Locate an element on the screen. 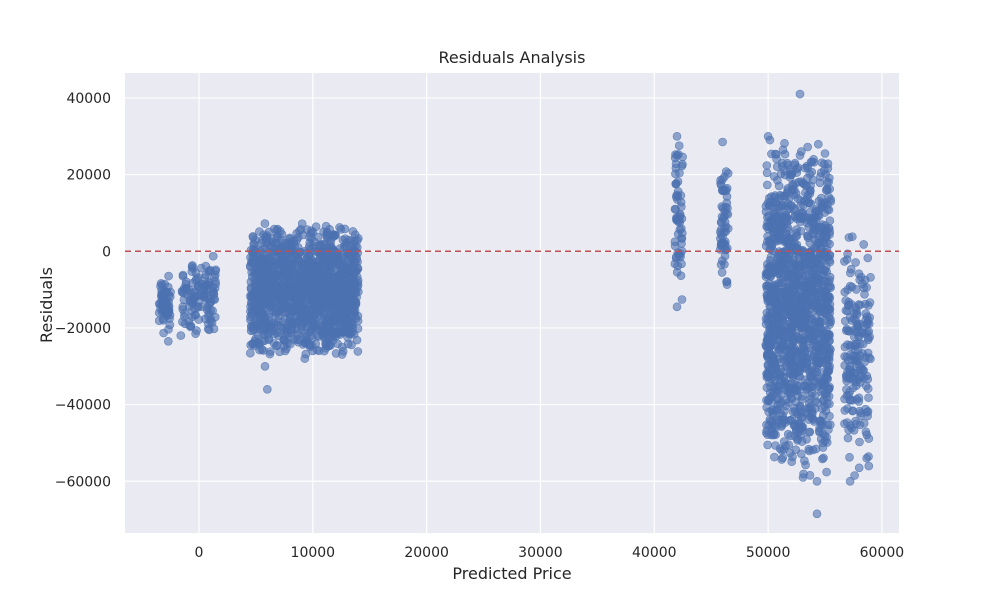 This screenshot has width=1000, height=600. y-tick-label: 20000 is located at coordinates (88, 176).